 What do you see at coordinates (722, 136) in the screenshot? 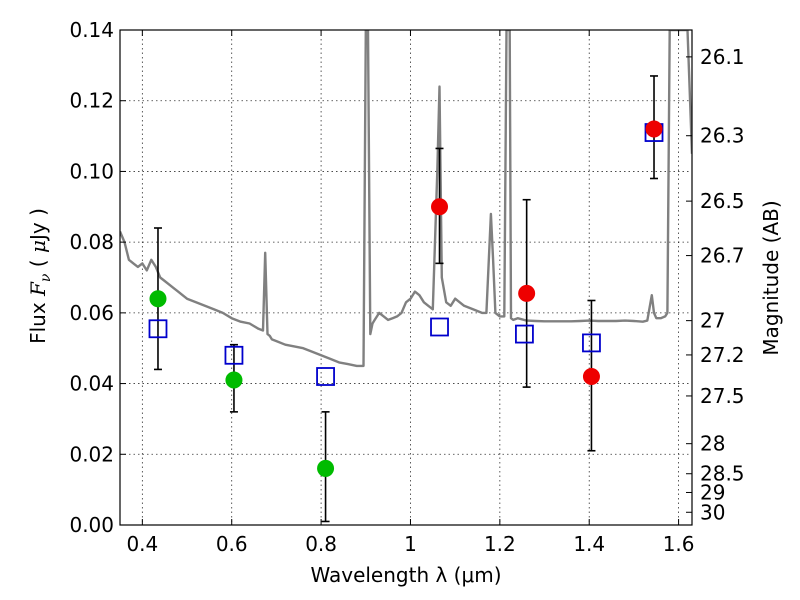
I see `y2-tick-label: 26.3` at bounding box center [722, 136].